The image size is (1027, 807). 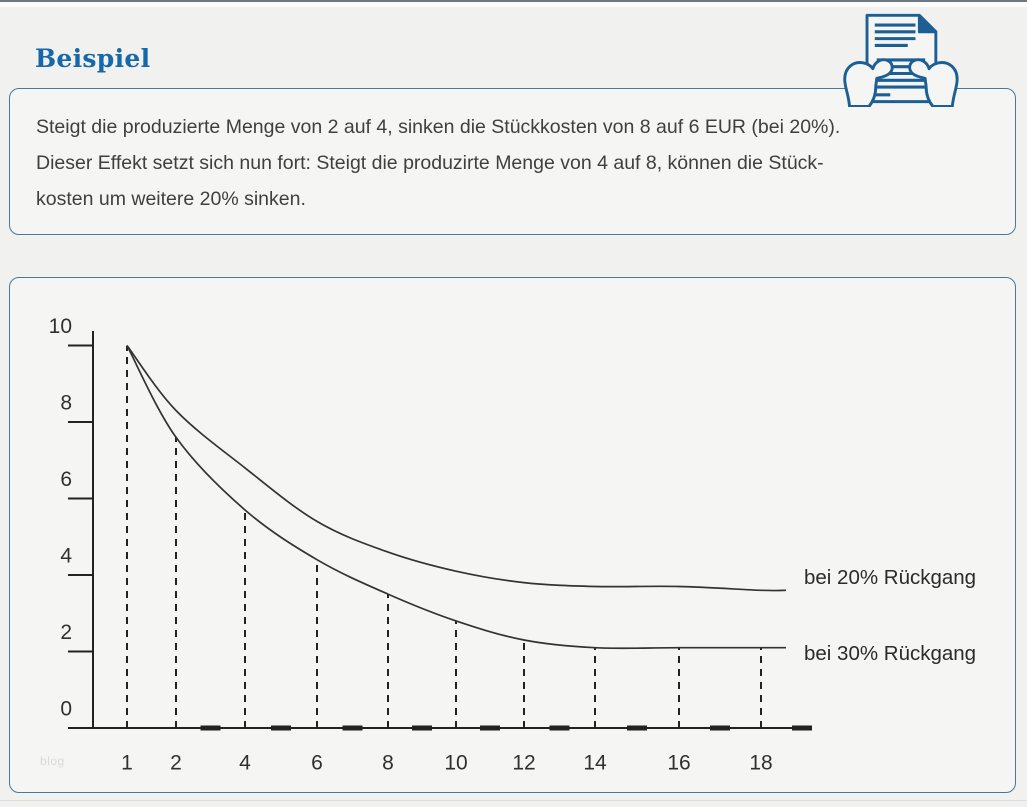 I want to click on y-axis-label: 4, so click(x=66, y=556).